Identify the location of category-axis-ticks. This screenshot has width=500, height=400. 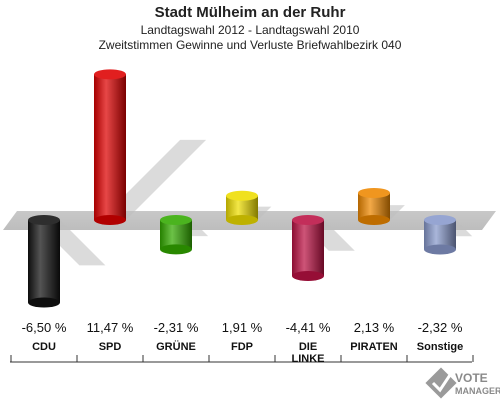
(242, 358).